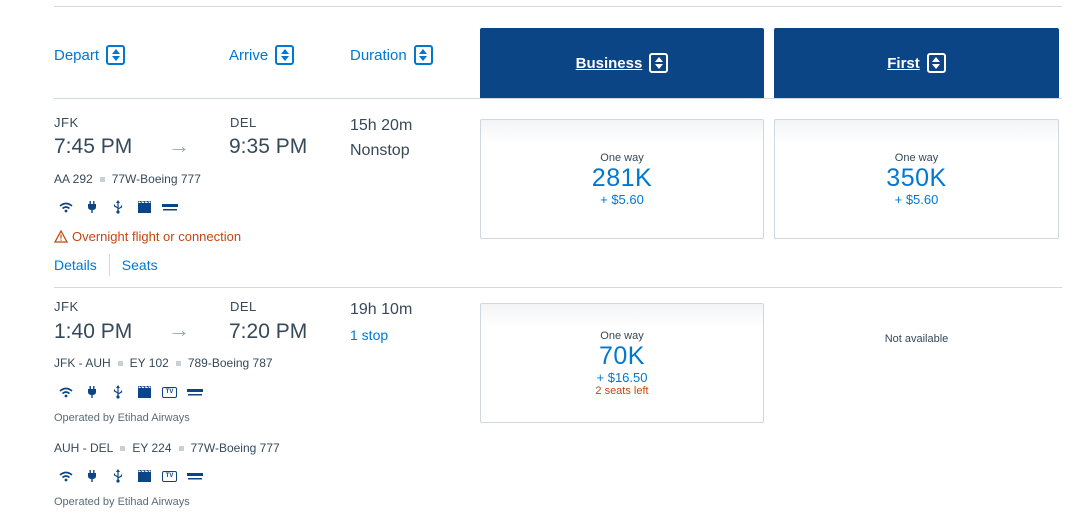 This screenshot has width=1078, height=521. What do you see at coordinates (139, 265) in the screenshot?
I see `seats-link: Seats` at bounding box center [139, 265].